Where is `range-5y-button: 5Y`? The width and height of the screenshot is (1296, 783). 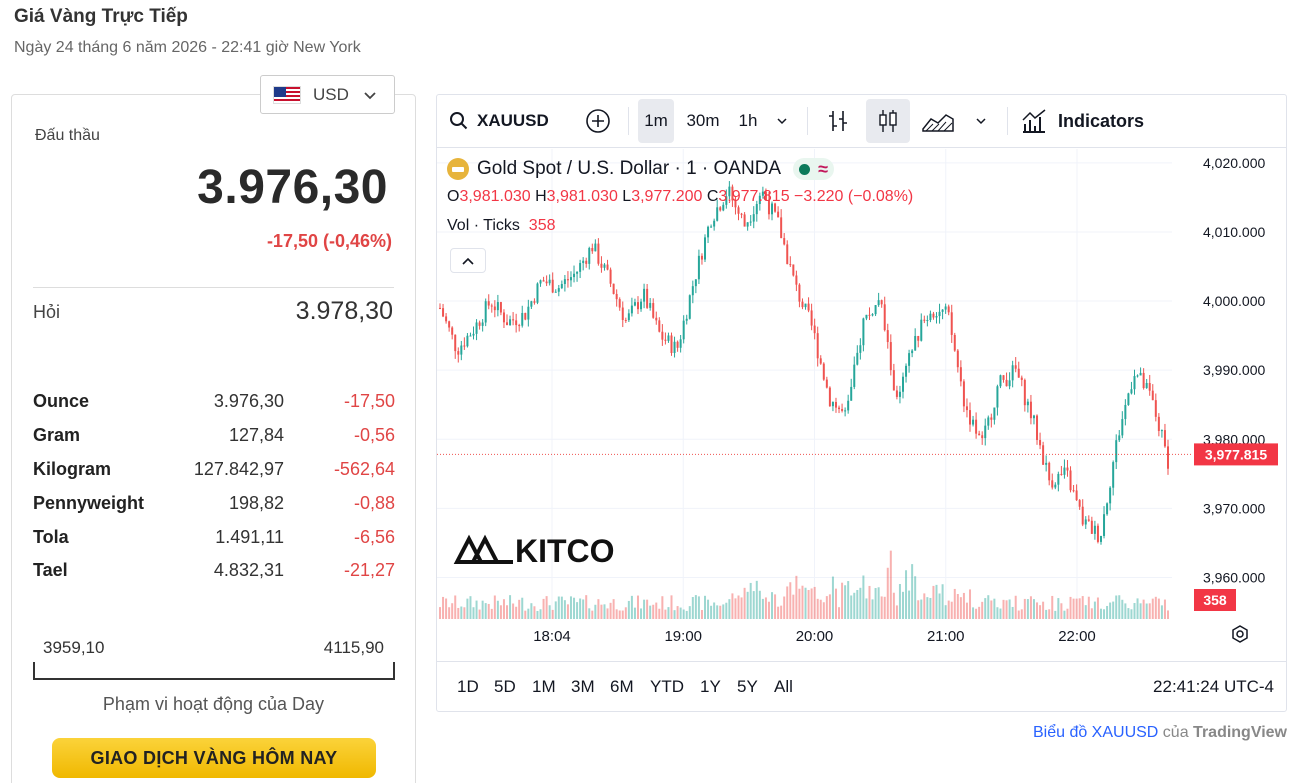 range-5y-button: 5Y is located at coordinates (747, 686).